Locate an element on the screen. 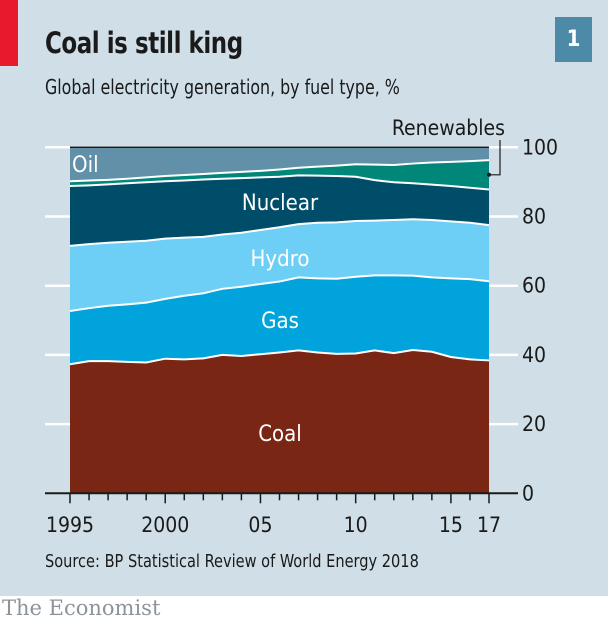 The height and width of the screenshot is (625, 608). publisher-logo: The Economist is located at coordinates (81, 608).